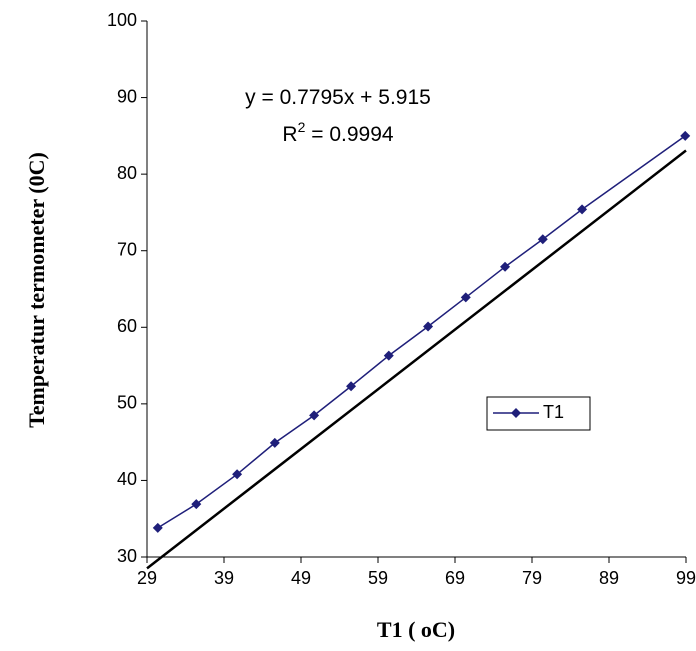 Image resolution: width=696 pixels, height=651 pixels. What do you see at coordinates (349, 134) in the screenshot?
I see `r-value: = 0.9994` at bounding box center [349, 134].